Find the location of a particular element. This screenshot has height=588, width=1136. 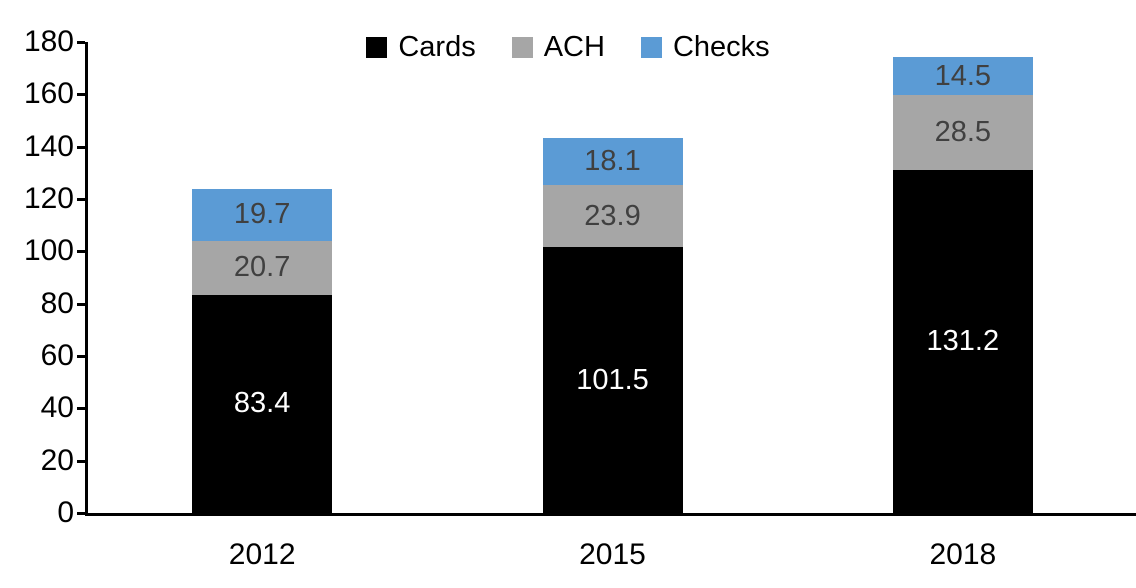

legend-item-ach: ACH is located at coordinates (558, 47).